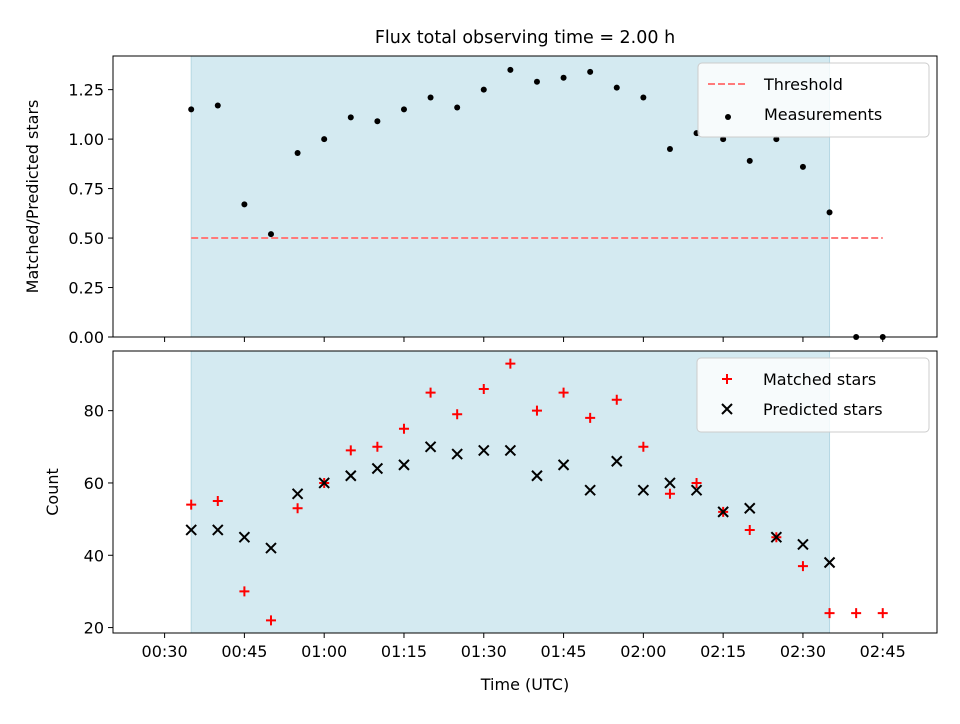  I want to click on y-tick-label: 0.50, so click(86, 238).